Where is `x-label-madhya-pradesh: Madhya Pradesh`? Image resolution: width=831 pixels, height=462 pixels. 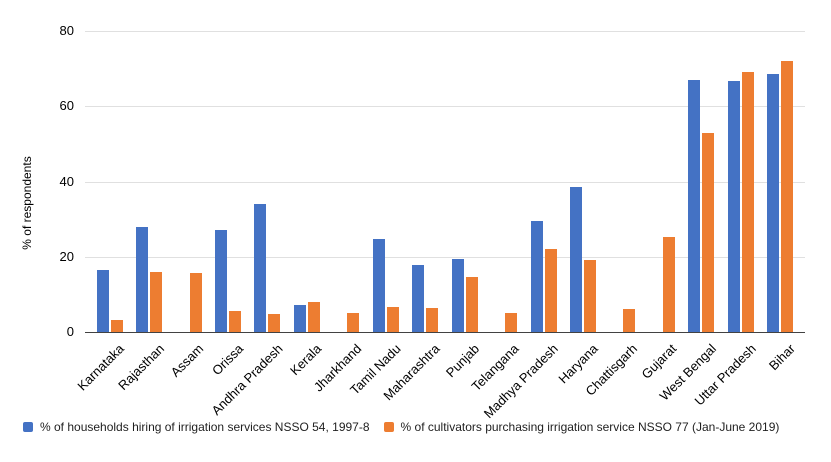
x-label-madhya-pradesh: Madhya Pradesh is located at coordinates (521, 381).